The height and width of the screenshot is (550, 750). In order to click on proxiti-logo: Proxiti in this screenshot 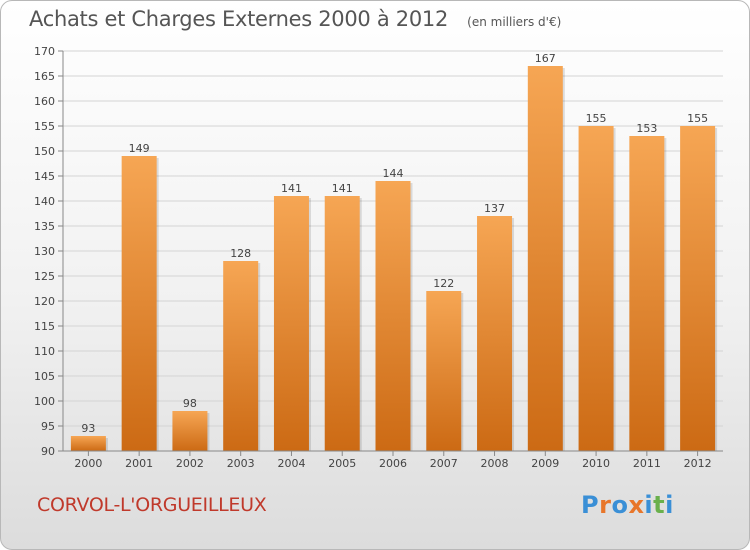, I will do `click(627, 505)`.